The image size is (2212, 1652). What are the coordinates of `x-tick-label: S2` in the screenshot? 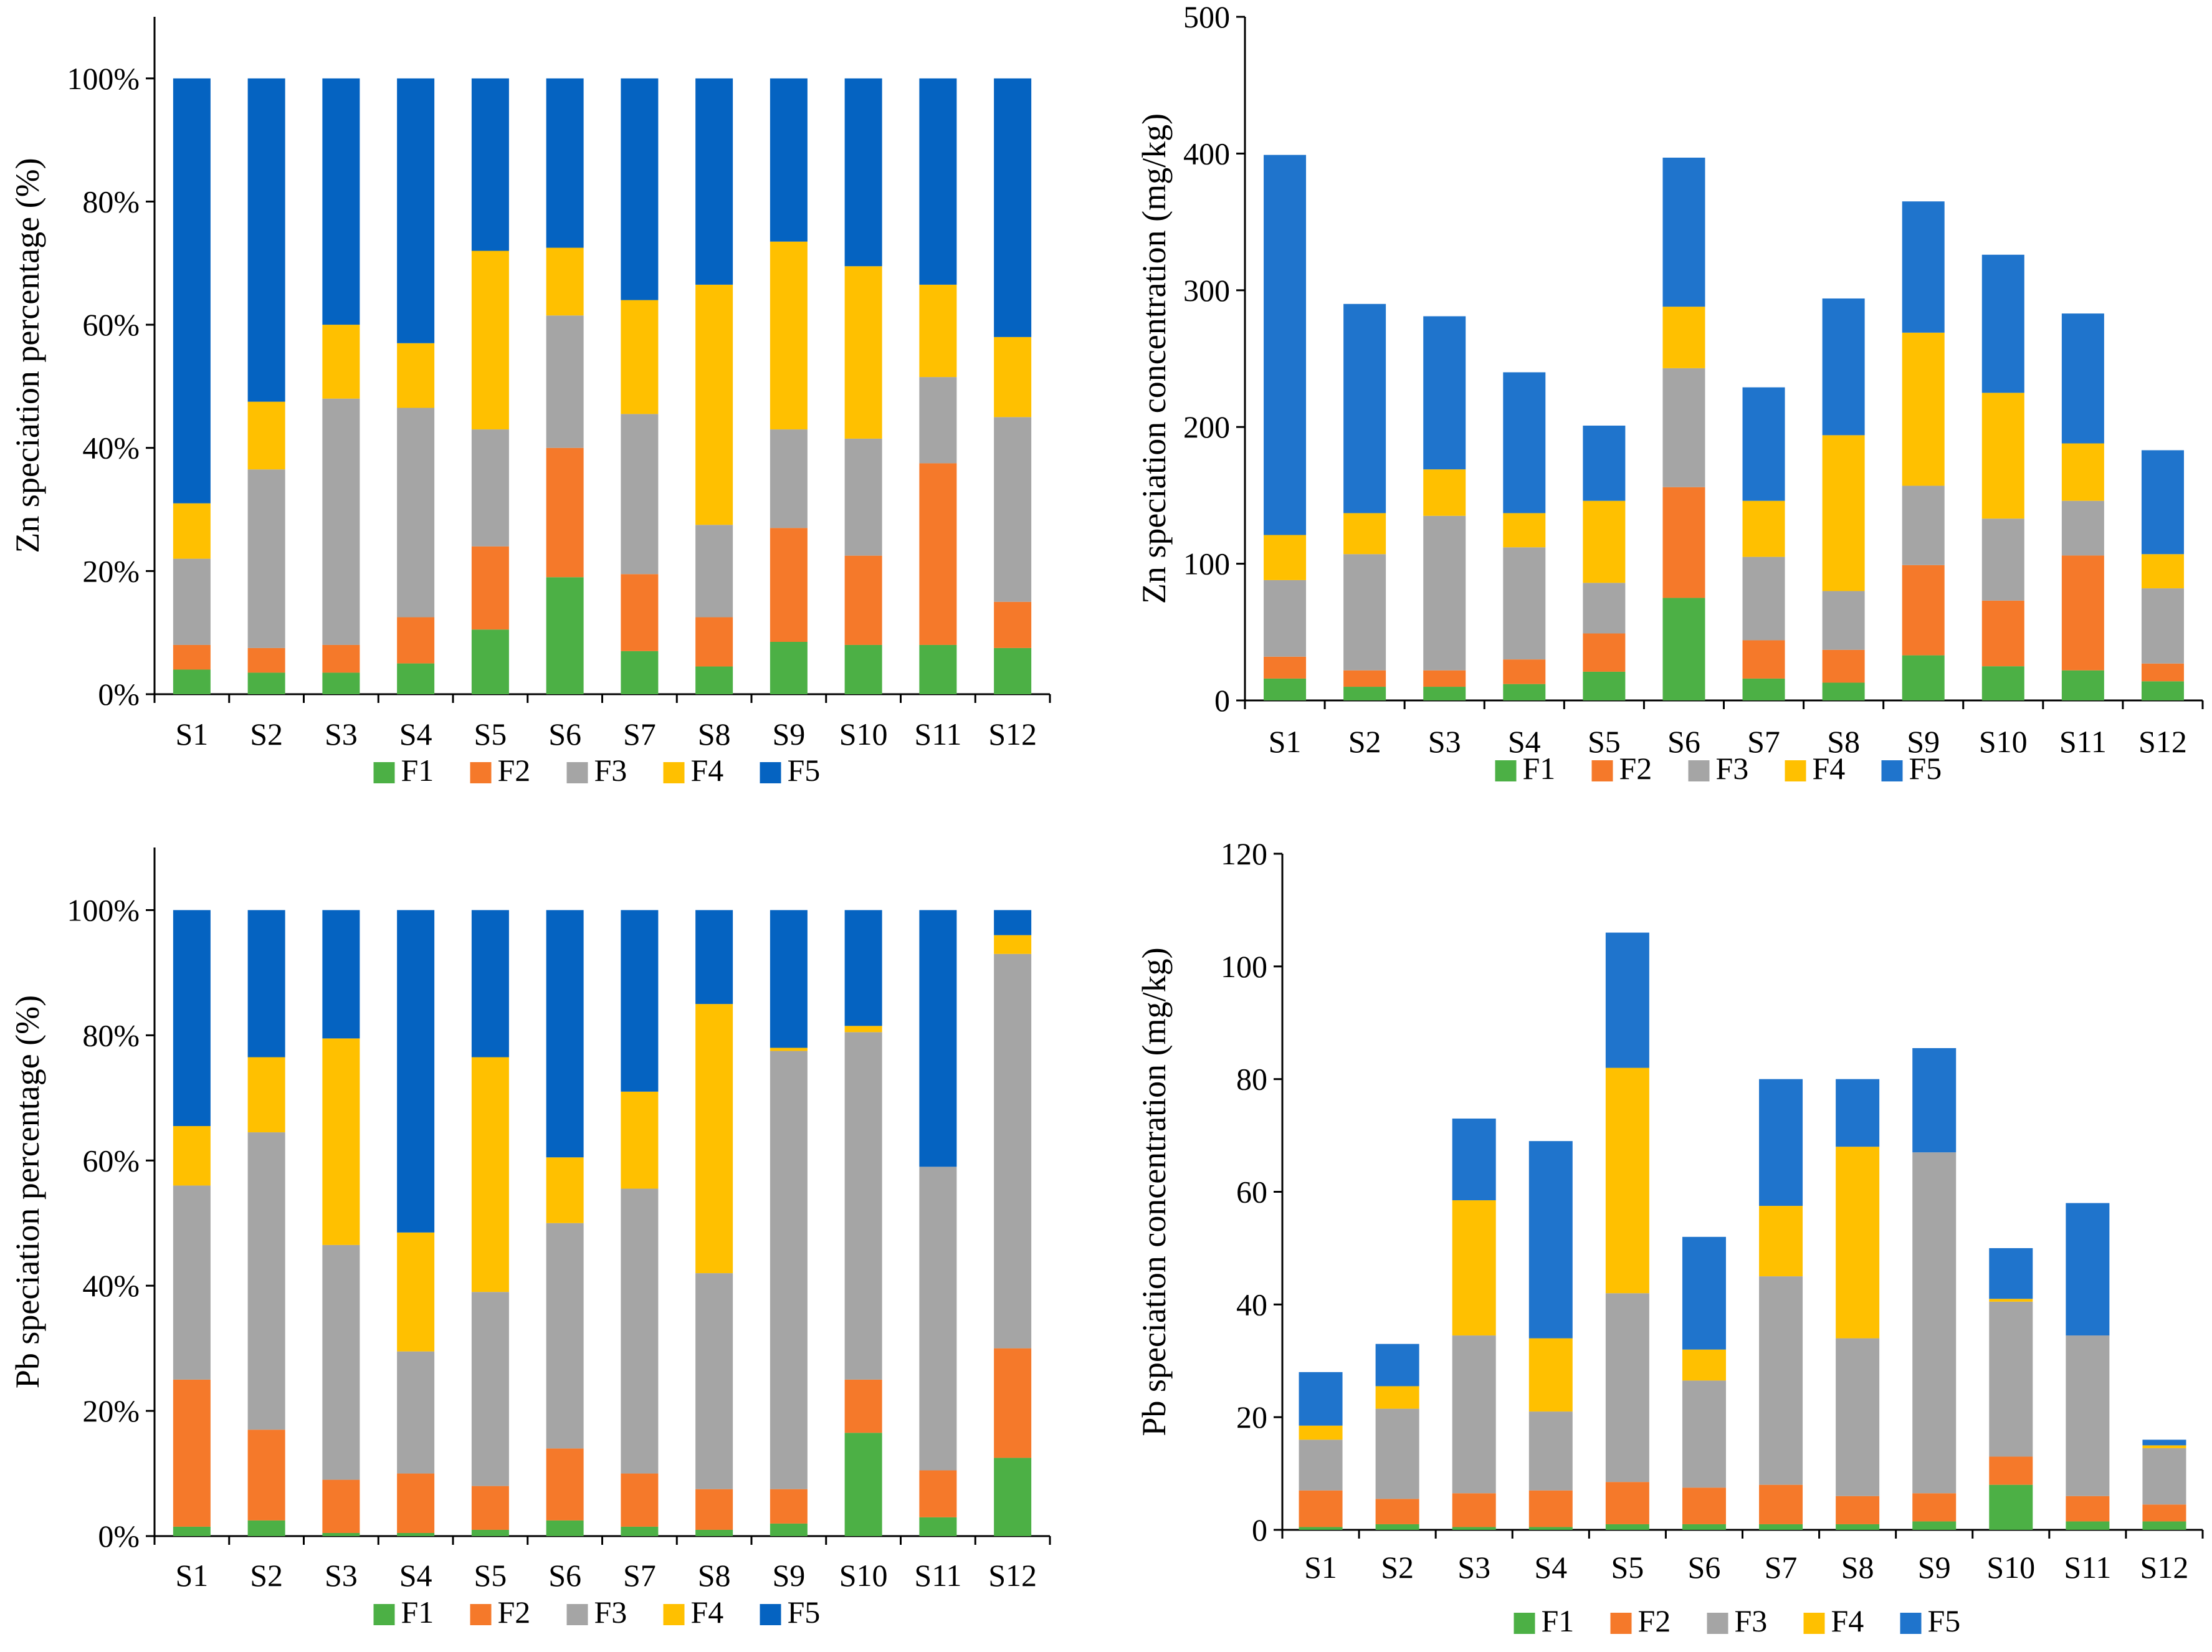 It's located at (266, 734).